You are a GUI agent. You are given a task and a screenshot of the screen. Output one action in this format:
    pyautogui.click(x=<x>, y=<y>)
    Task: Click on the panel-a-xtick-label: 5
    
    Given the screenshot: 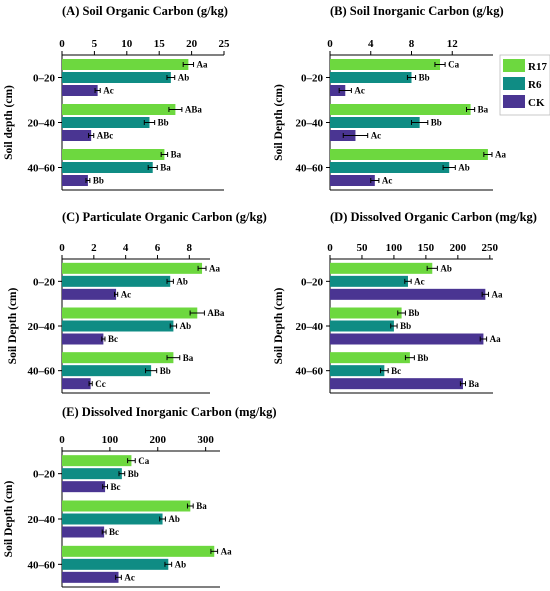 What is the action you would take?
    pyautogui.click(x=95, y=44)
    